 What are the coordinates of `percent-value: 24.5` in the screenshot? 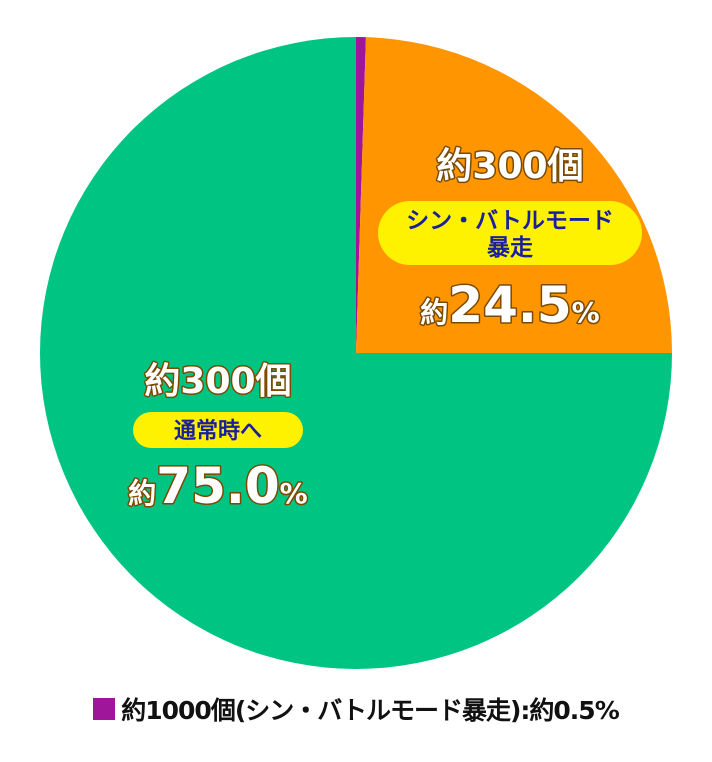 It's located at (509, 305).